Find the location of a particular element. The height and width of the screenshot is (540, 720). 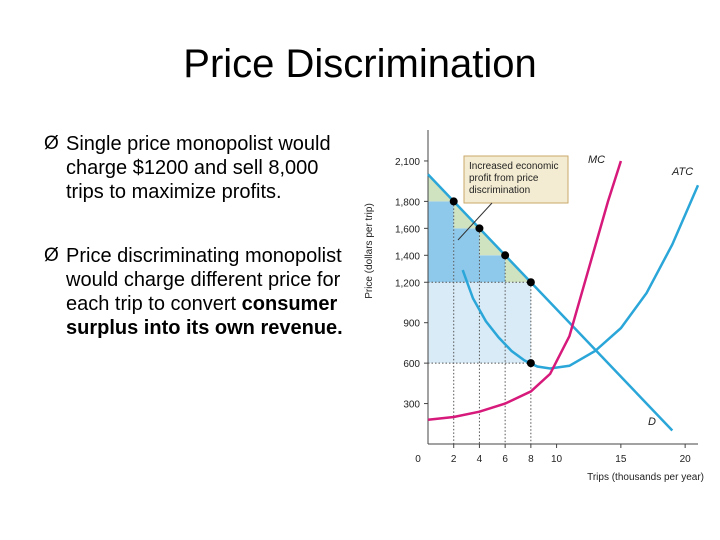

x-tick-label: 2 is located at coordinates (454, 459).